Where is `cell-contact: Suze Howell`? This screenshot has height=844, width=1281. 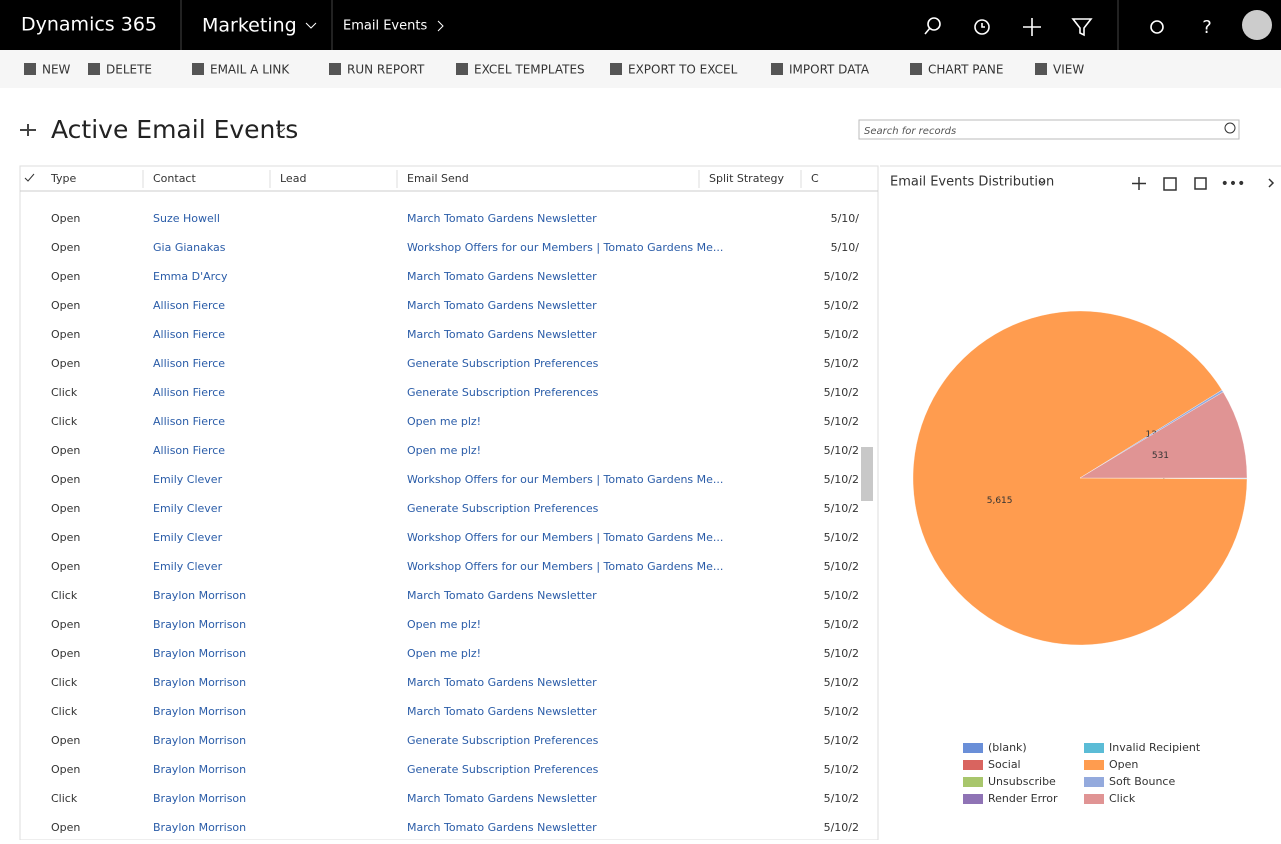
cell-contact: Suze Howell is located at coordinates (186, 218).